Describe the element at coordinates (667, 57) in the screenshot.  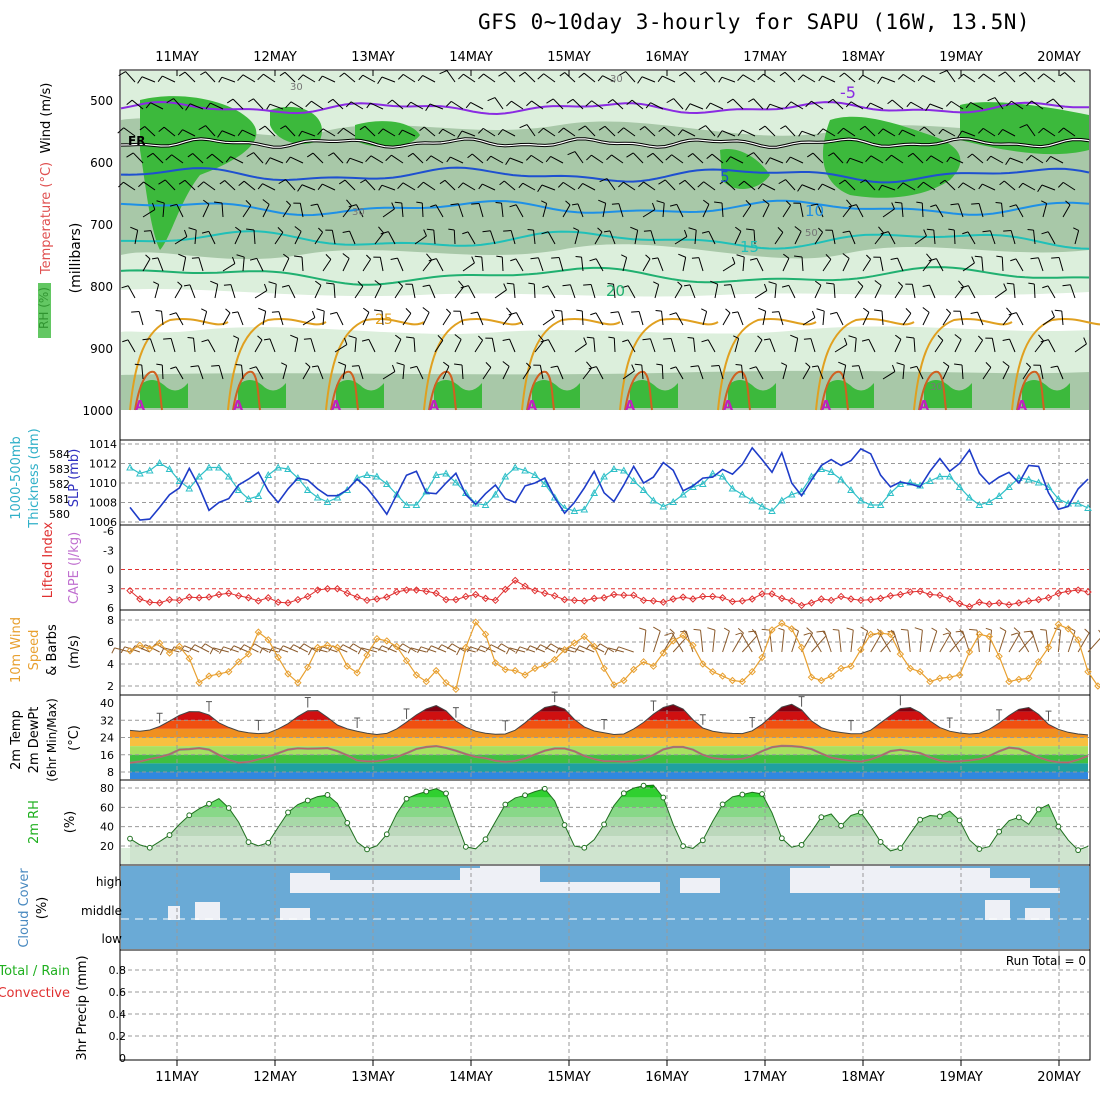
I see `date-label-top: 16MAY` at that location.